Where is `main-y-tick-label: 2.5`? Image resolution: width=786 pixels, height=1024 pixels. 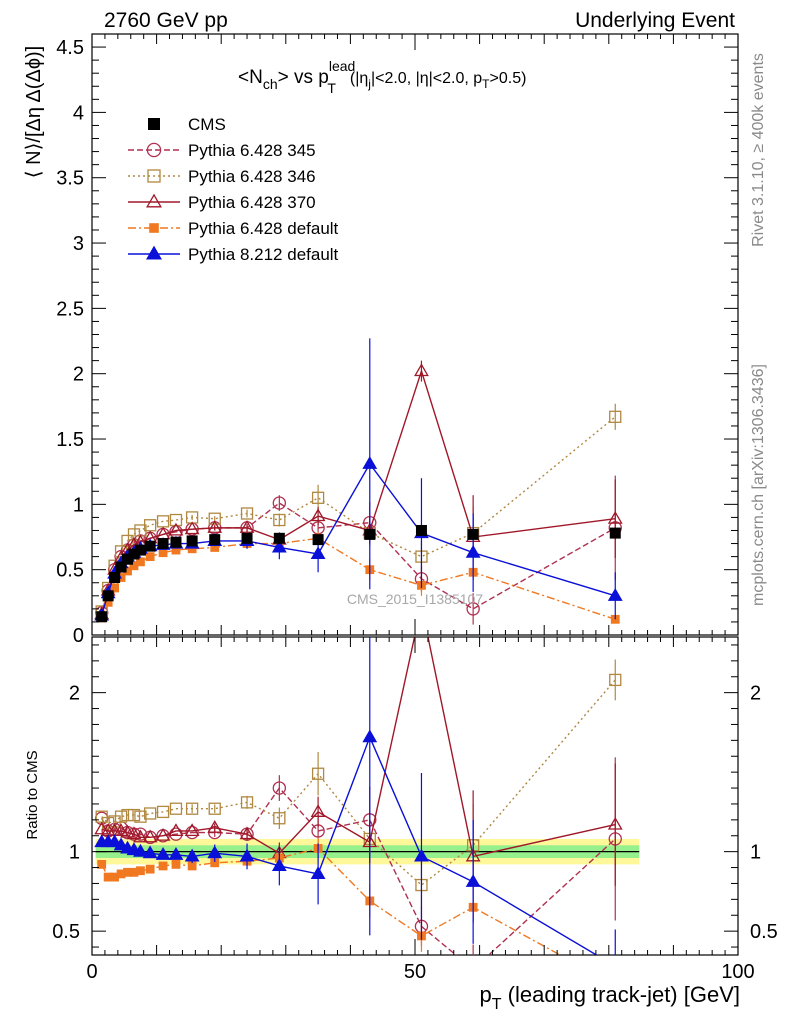
main-y-tick-label: 2.5 is located at coordinates (70, 309).